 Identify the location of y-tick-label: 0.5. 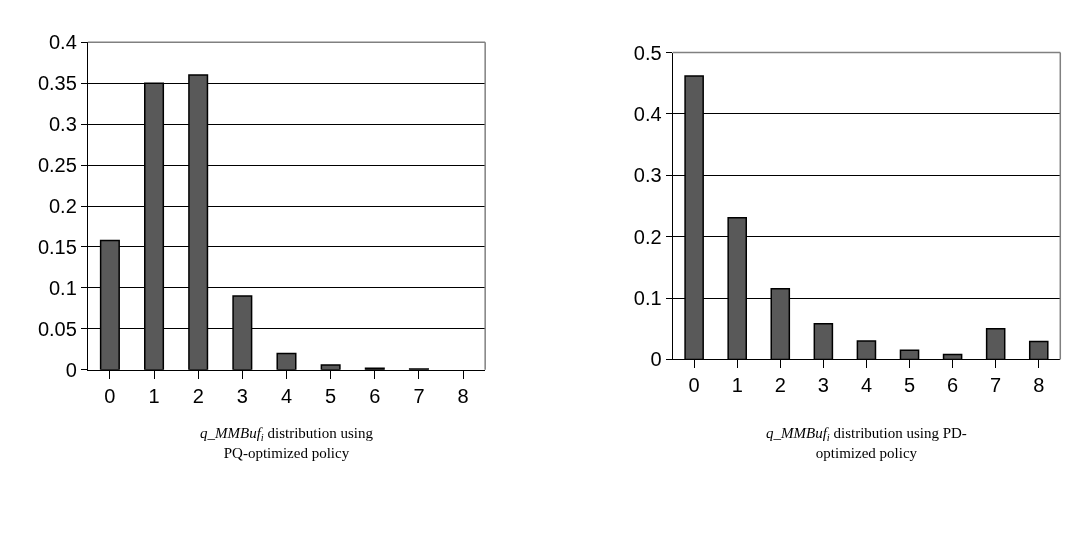
(647, 52).